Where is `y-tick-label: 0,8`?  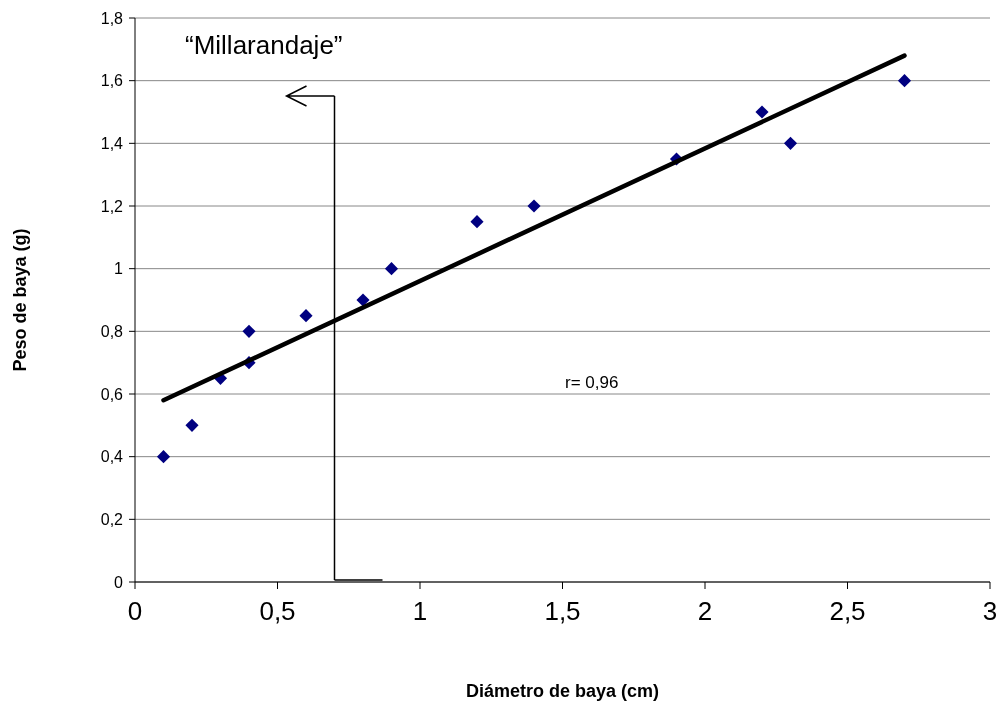
y-tick-label: 0,8 is located at coordinates (112, 331).